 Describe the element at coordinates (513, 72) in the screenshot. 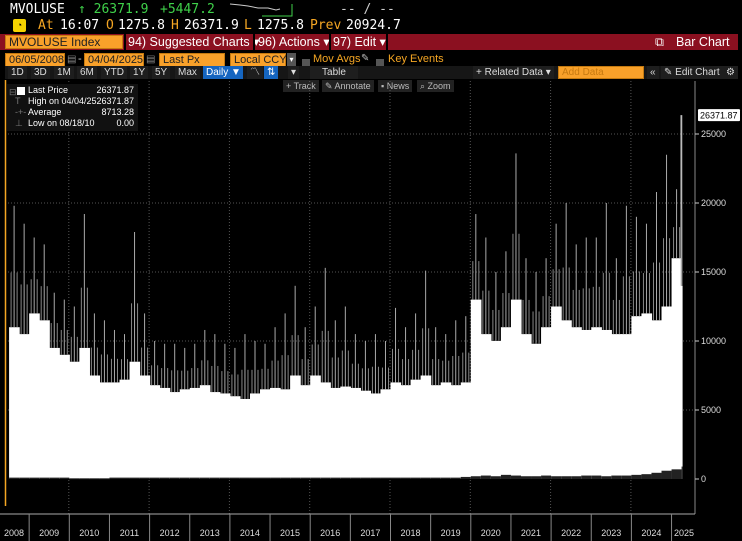

I see `related-data-button: + Related Data ▾` at that location.